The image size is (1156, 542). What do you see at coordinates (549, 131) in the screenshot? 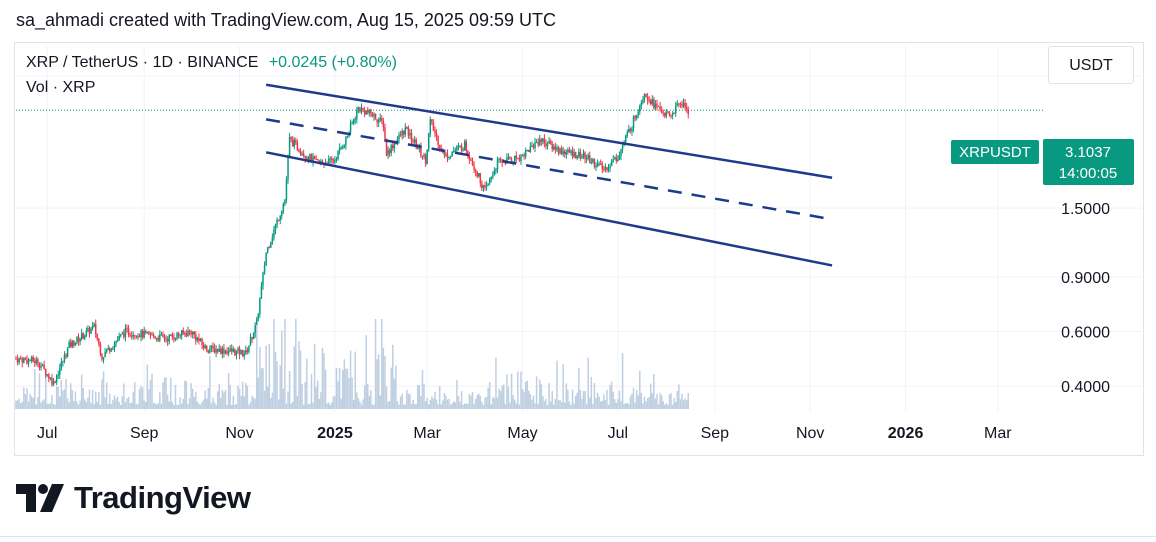
I see `channel-upper-line` at bounding box center [549, 131].